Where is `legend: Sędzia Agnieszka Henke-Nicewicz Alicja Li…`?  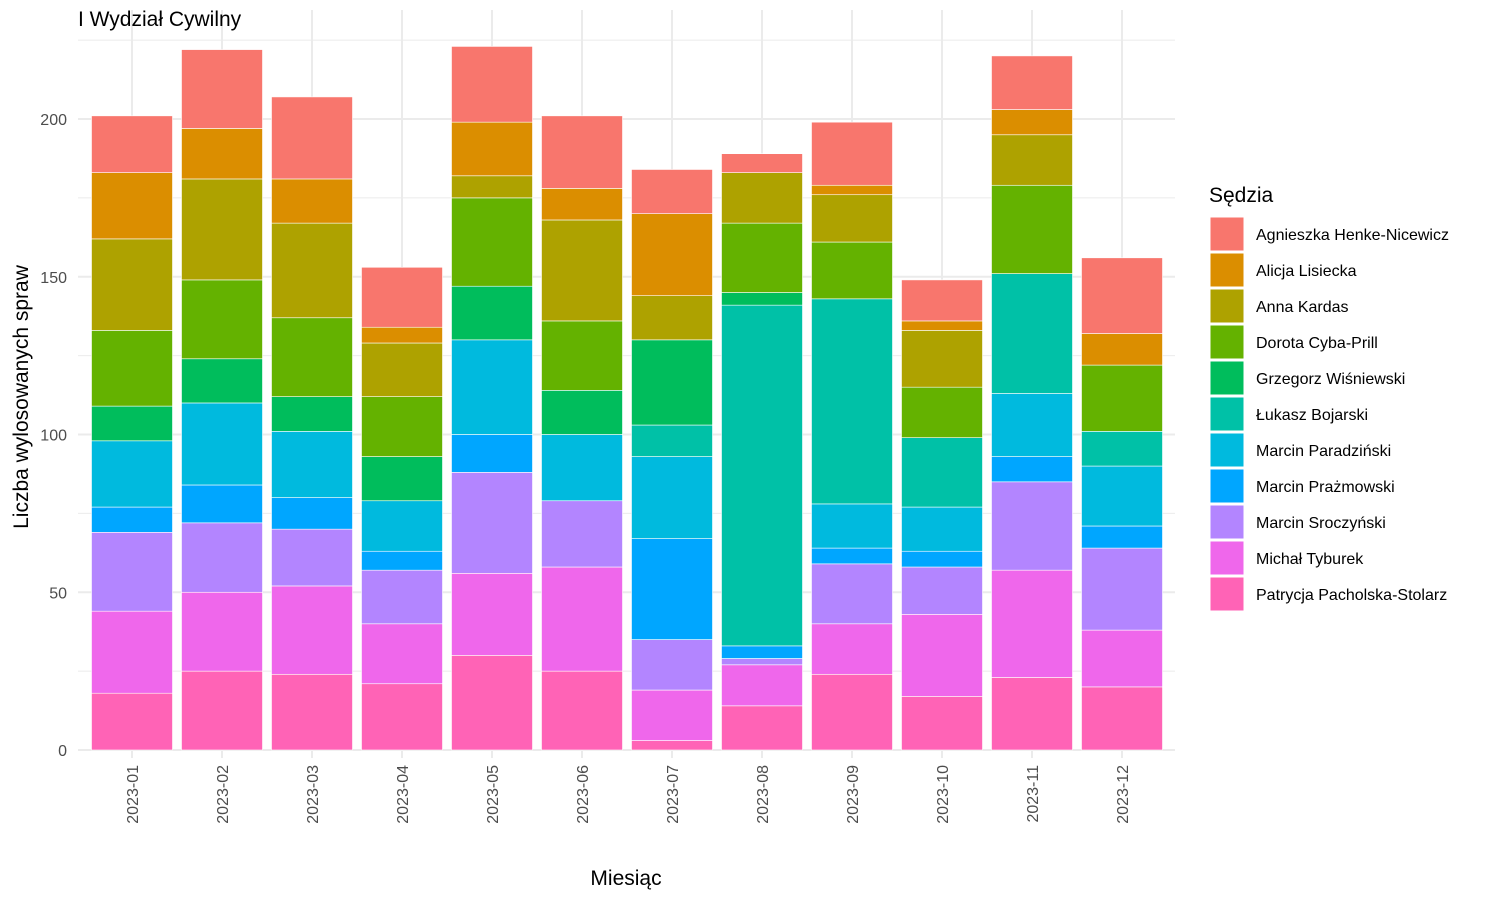
legend: Sędzia Agnieszka Henke-Nicewicz Alicja Li… is located at coordinates (1329, 398).